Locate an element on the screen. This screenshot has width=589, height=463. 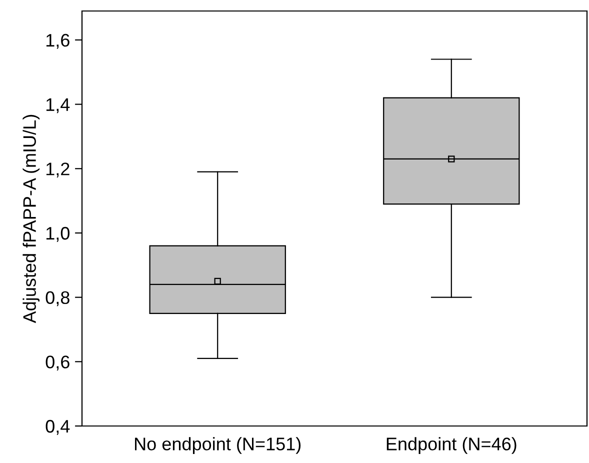
x-tick-label: No endpoint (N=151) is located at coordinates (218, 445).